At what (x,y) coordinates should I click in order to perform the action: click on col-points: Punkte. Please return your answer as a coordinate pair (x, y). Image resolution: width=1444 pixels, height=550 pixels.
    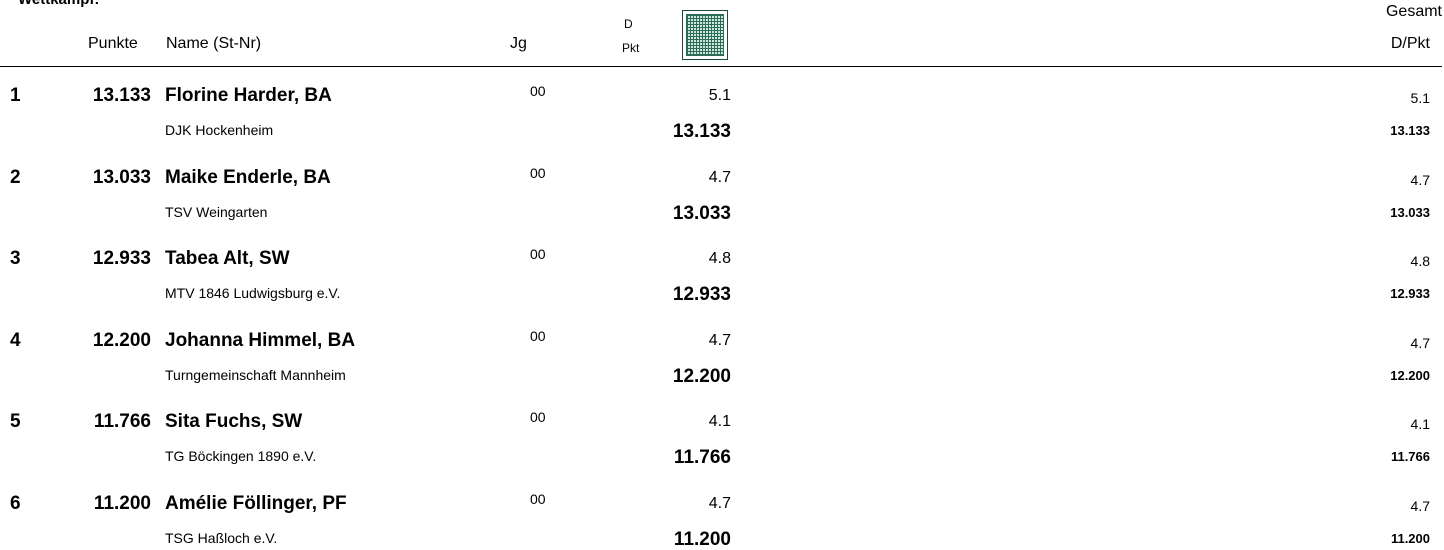
    Looking at the image, I should click on (113, 43).